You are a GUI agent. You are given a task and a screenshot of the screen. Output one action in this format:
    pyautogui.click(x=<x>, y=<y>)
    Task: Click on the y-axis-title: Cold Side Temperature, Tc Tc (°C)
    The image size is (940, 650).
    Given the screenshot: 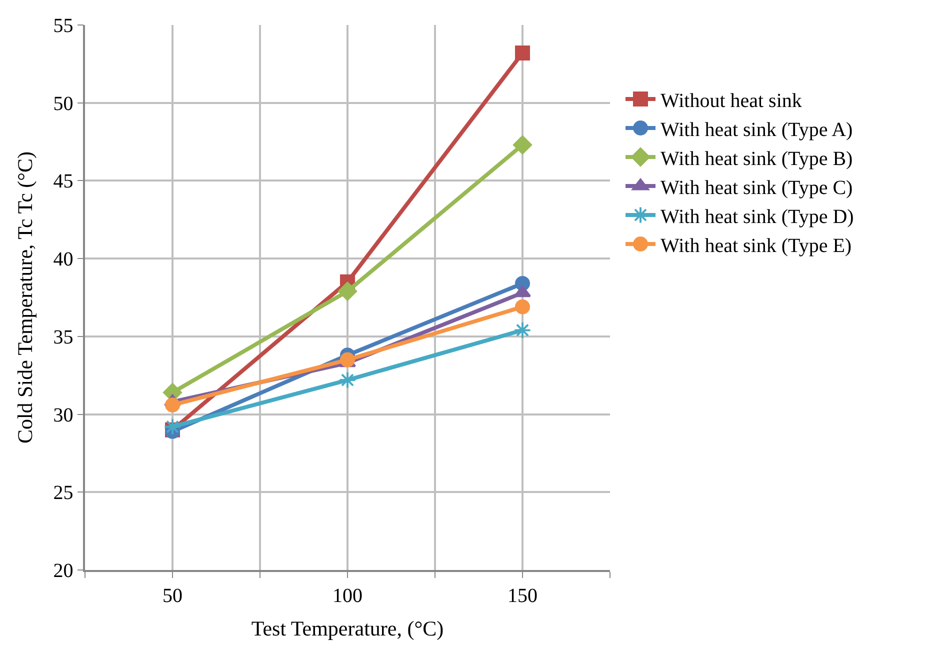 What is the action you would take?
    pyautogui.click(x=24, y=297)
    